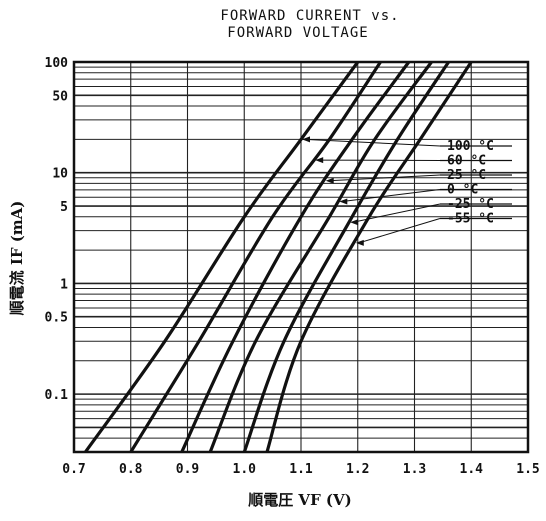 The height and width of the screenshot is (521, 546). I want to click on x-axis-label: 順電圧 VF (V), so click(299, 500).